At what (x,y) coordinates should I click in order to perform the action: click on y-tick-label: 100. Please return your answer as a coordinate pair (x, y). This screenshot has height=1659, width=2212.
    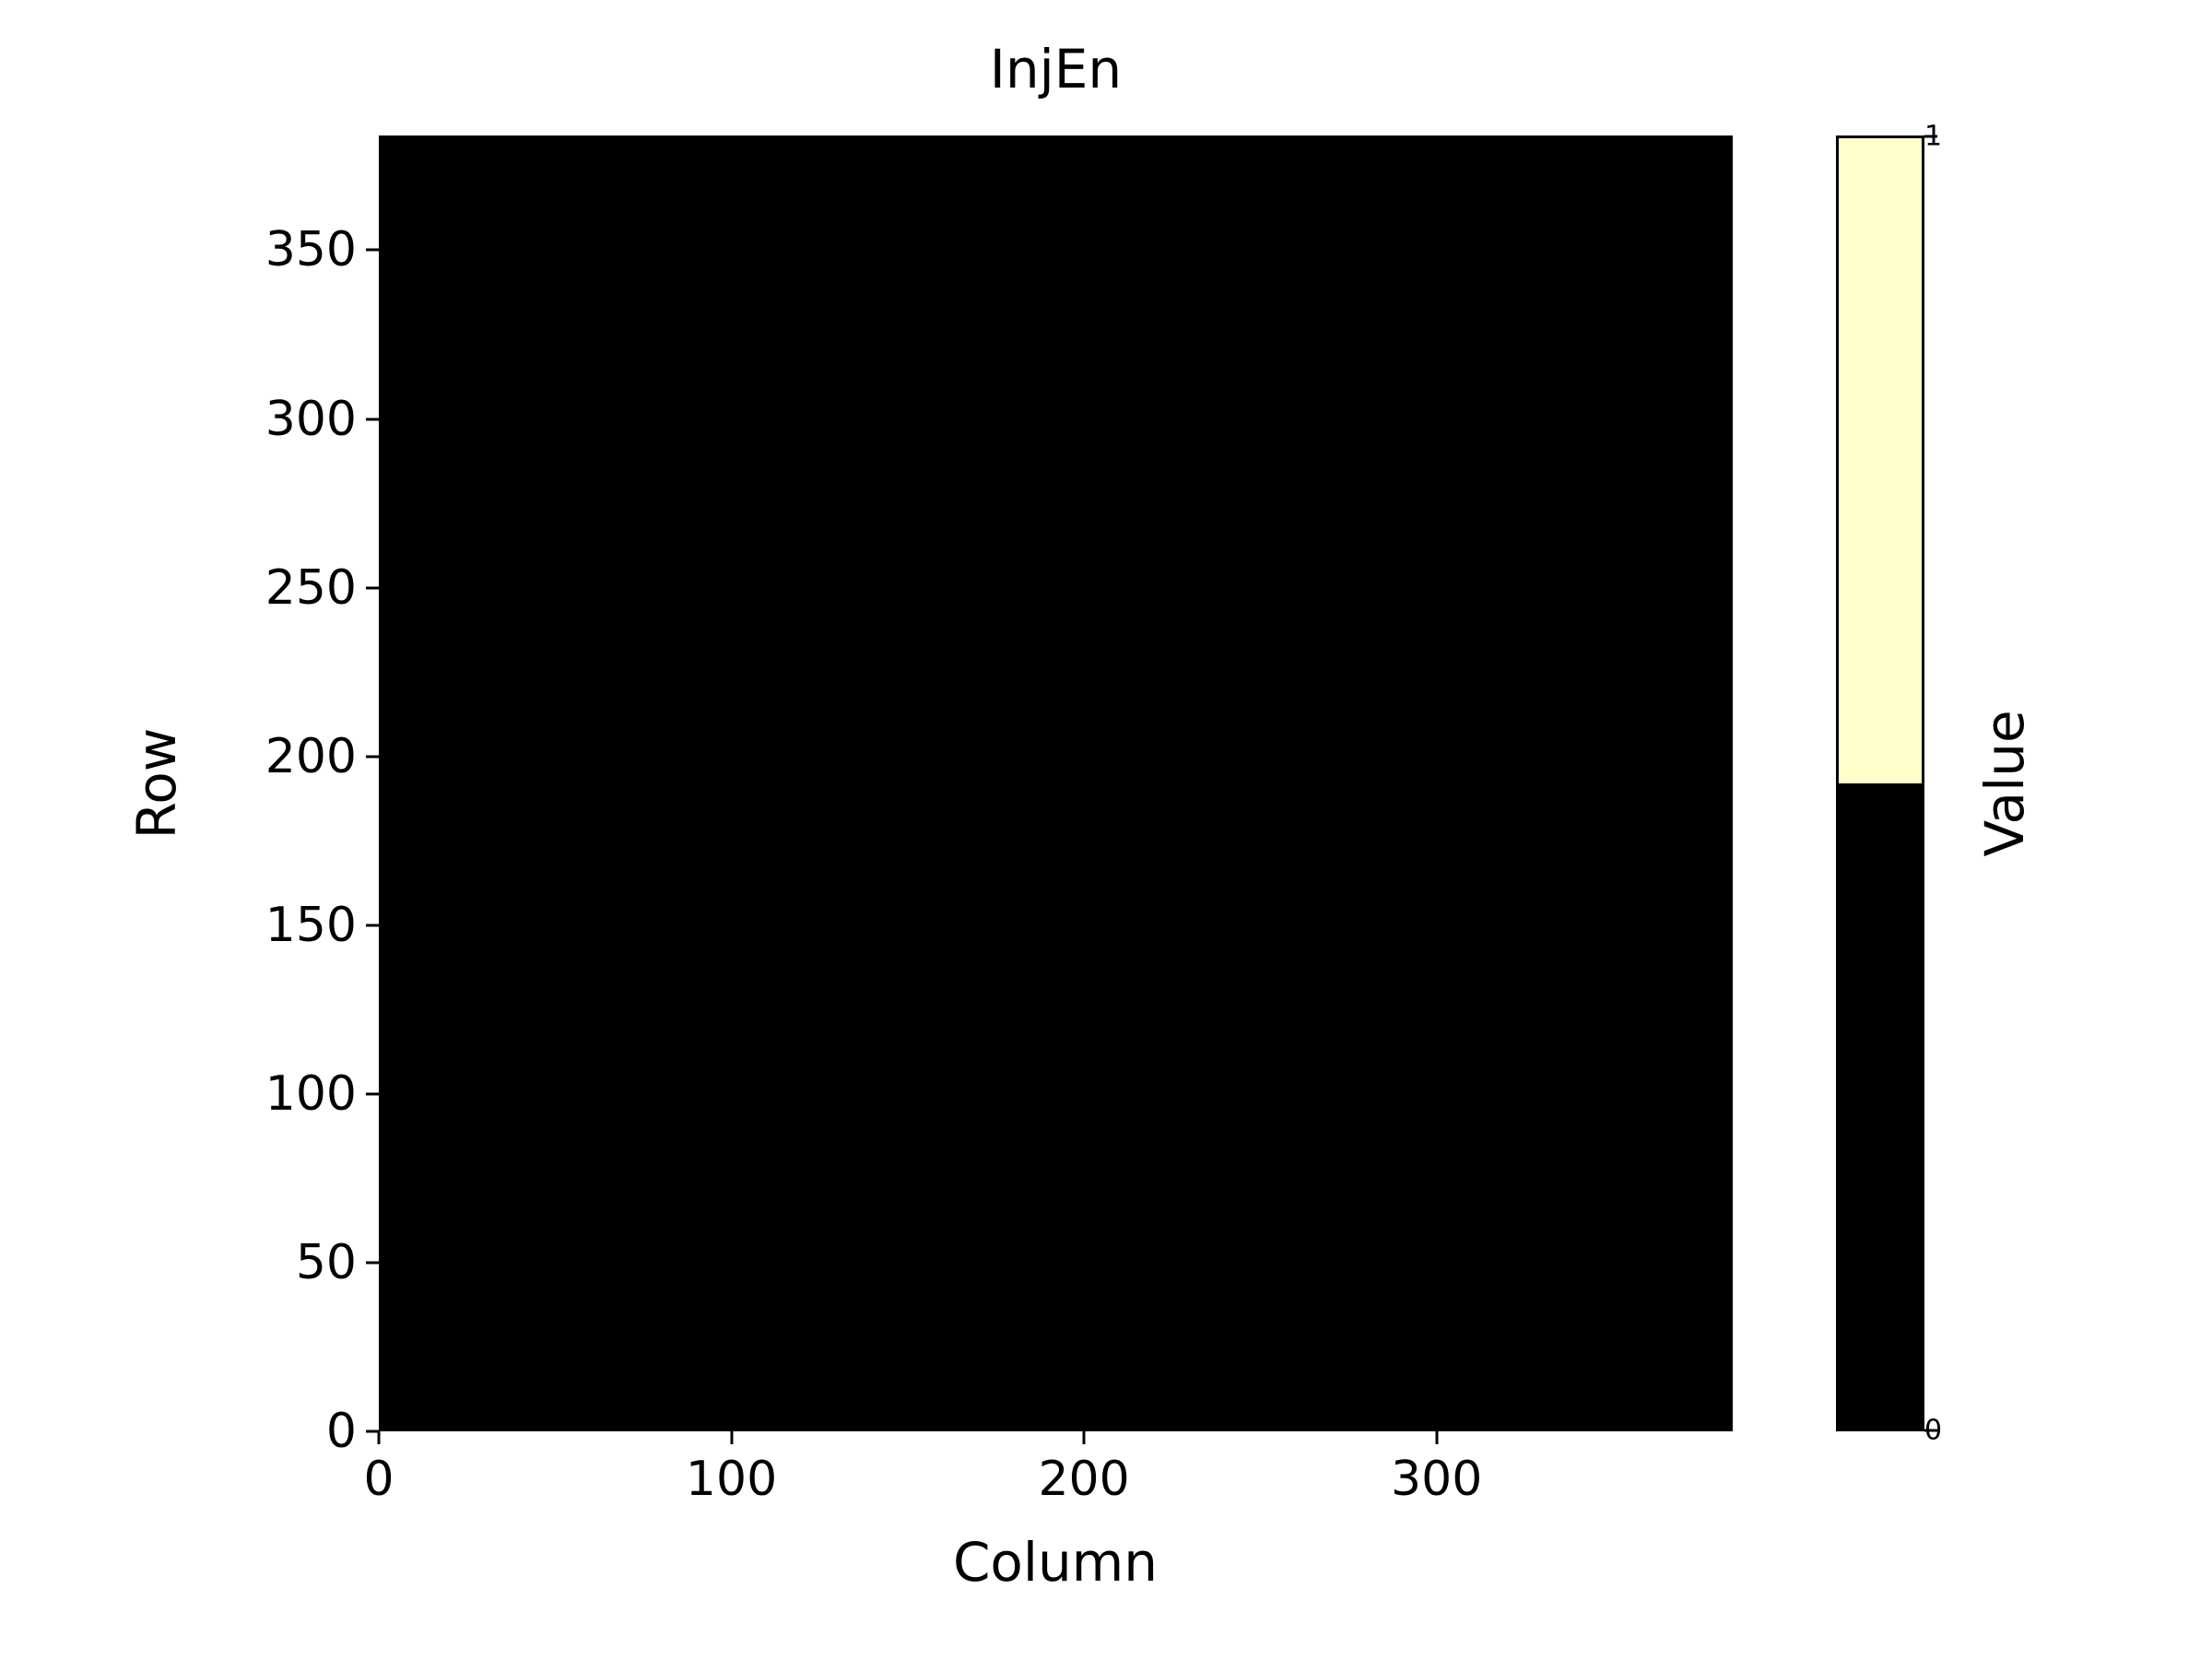
    Looking at the image, I should click on (311, 1093).